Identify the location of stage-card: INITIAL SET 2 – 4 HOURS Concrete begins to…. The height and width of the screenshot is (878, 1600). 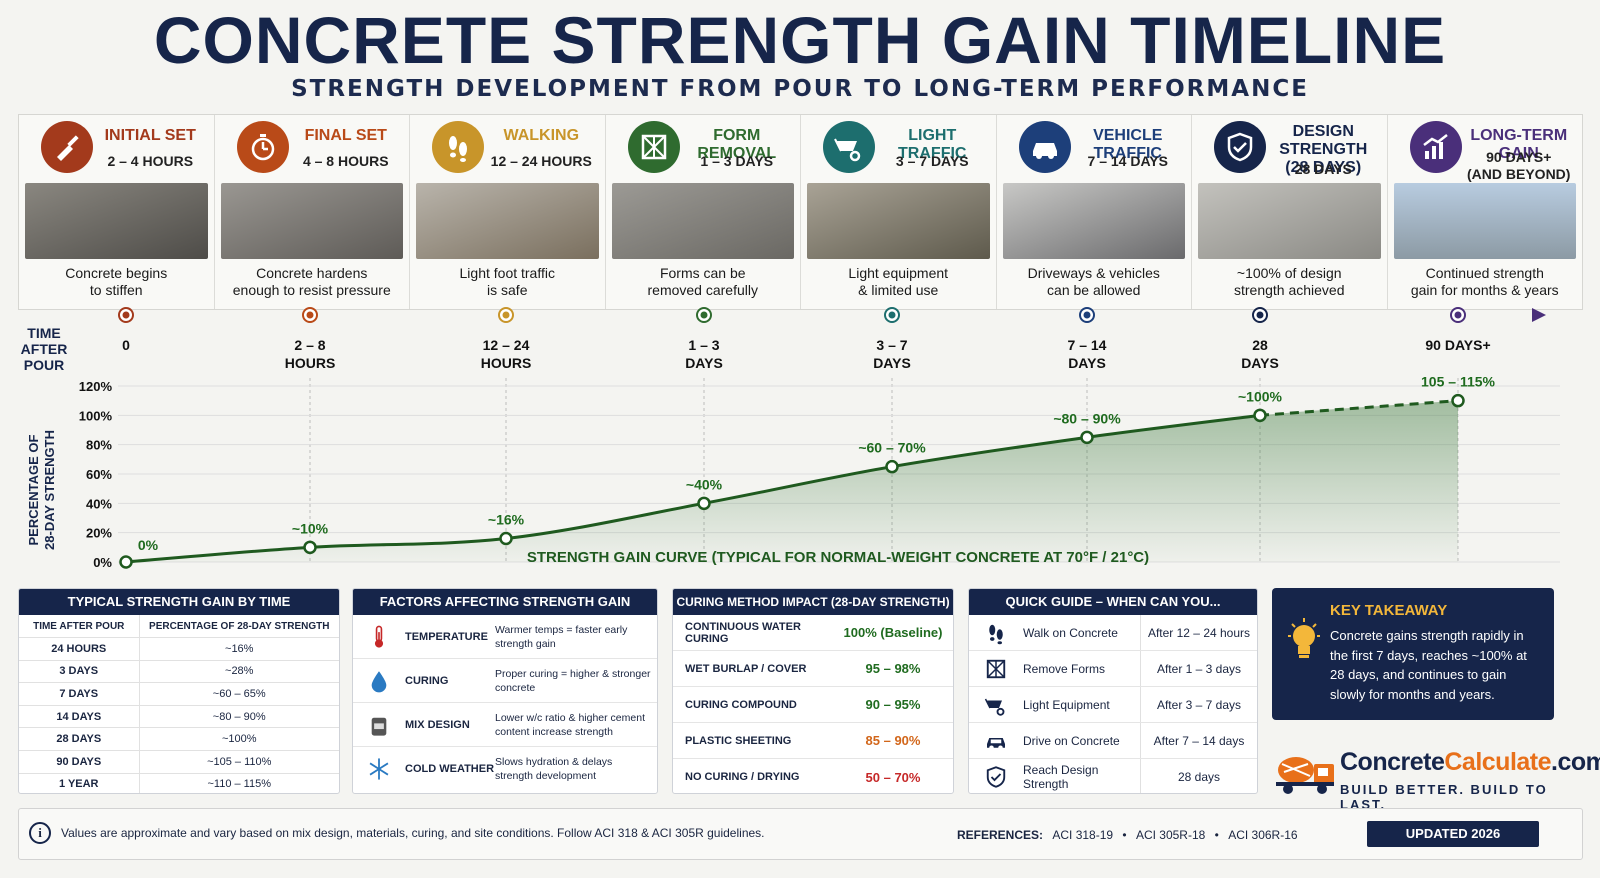
(117, 212).